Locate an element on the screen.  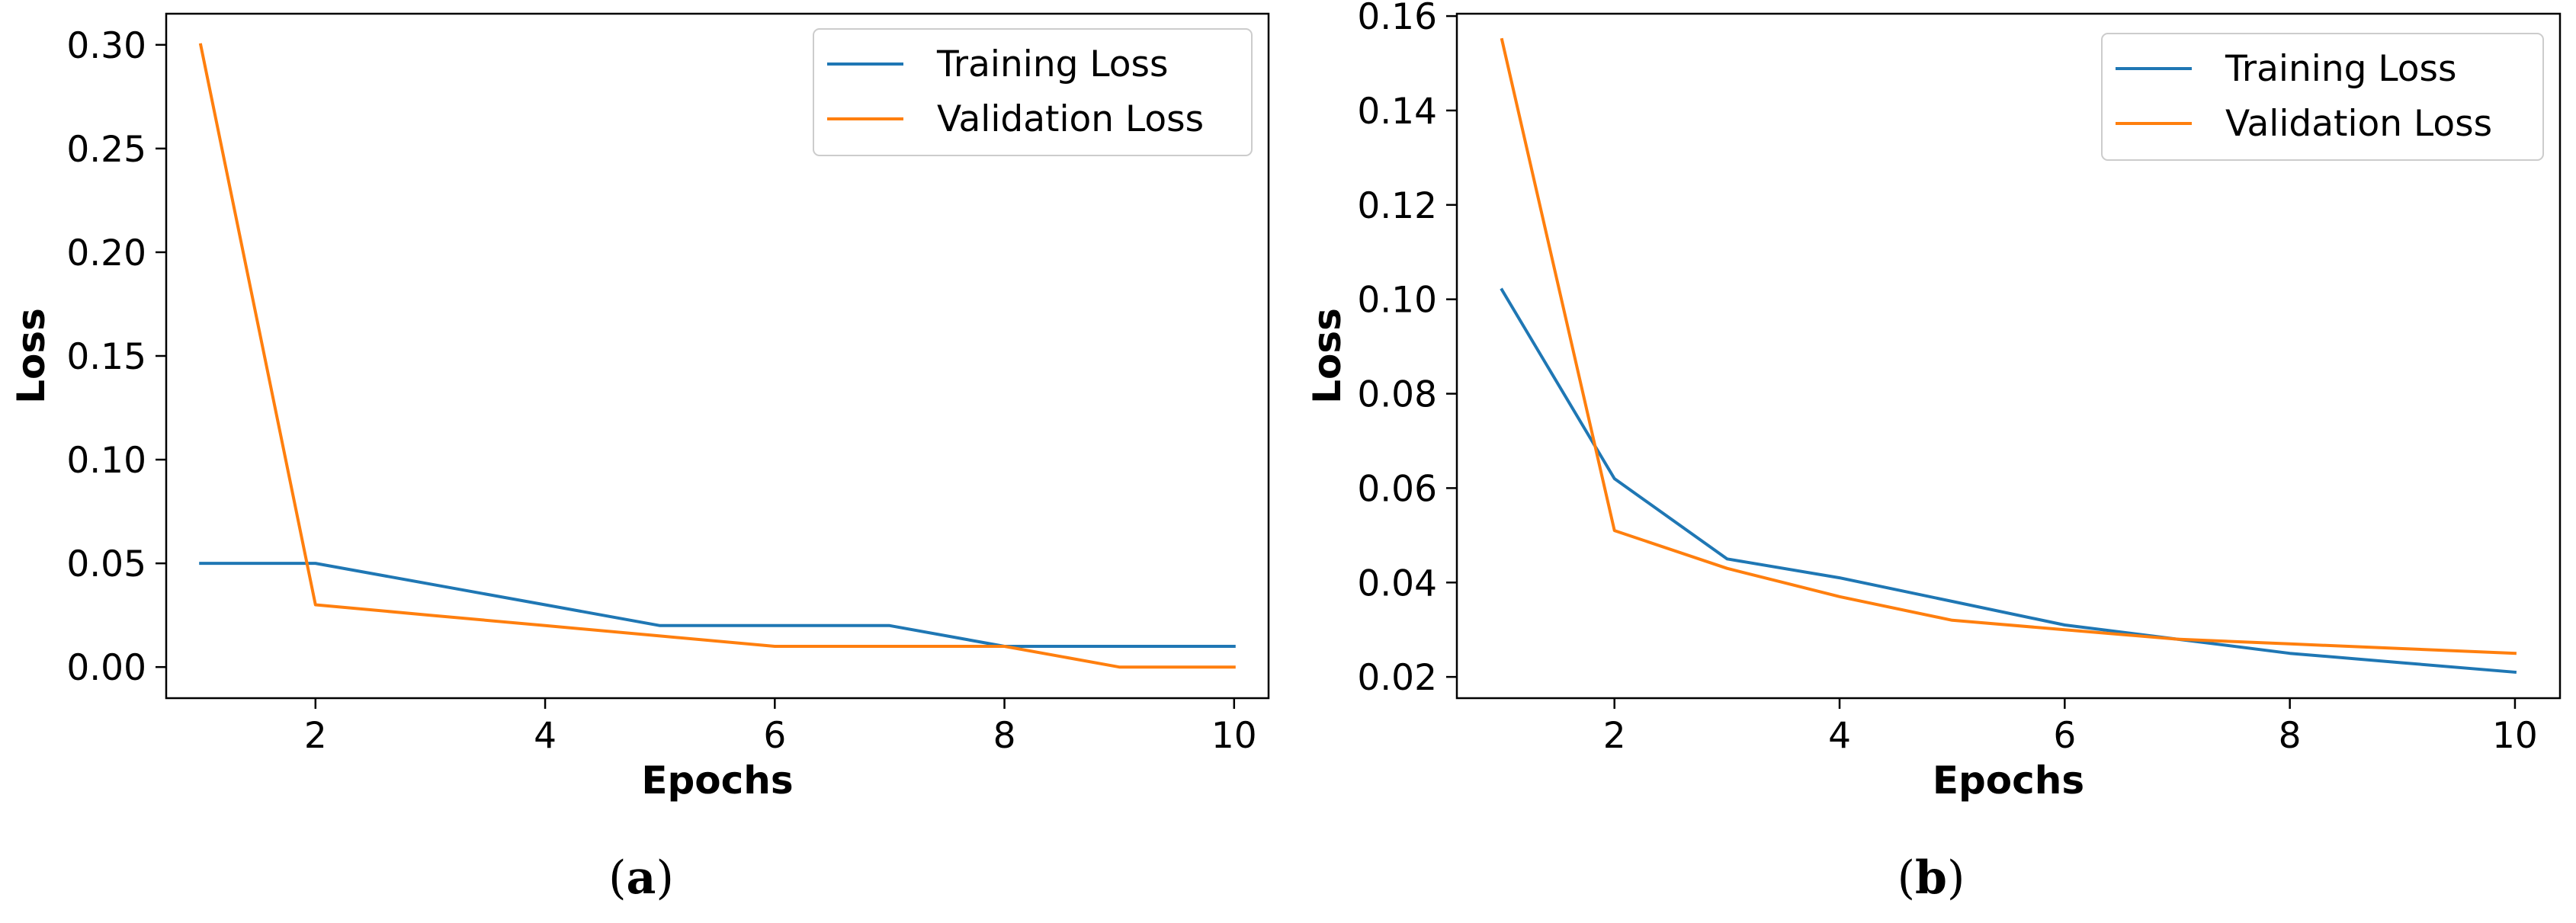
y-tick-label: 0.14 is located at coordinates (1397, 112).